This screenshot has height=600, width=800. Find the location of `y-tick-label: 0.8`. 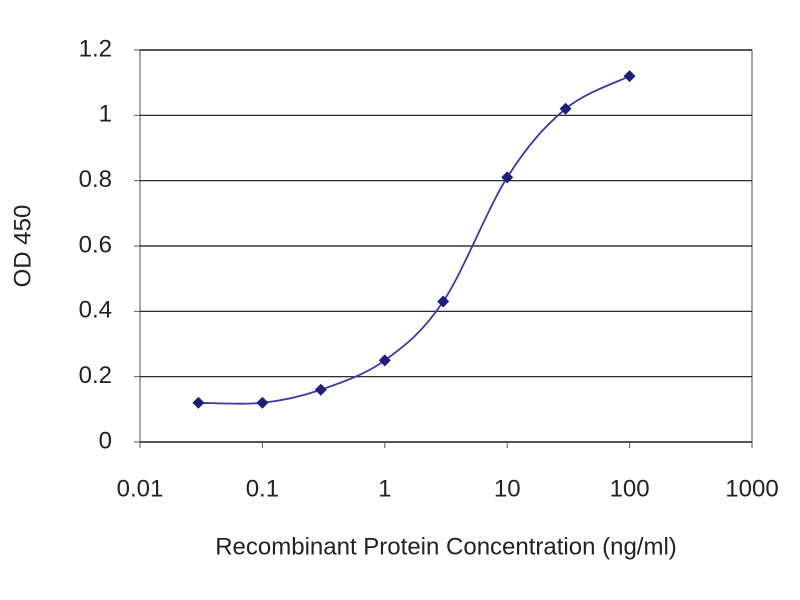

y-tick-label: 0.8 is located at coordinates (95, 179).